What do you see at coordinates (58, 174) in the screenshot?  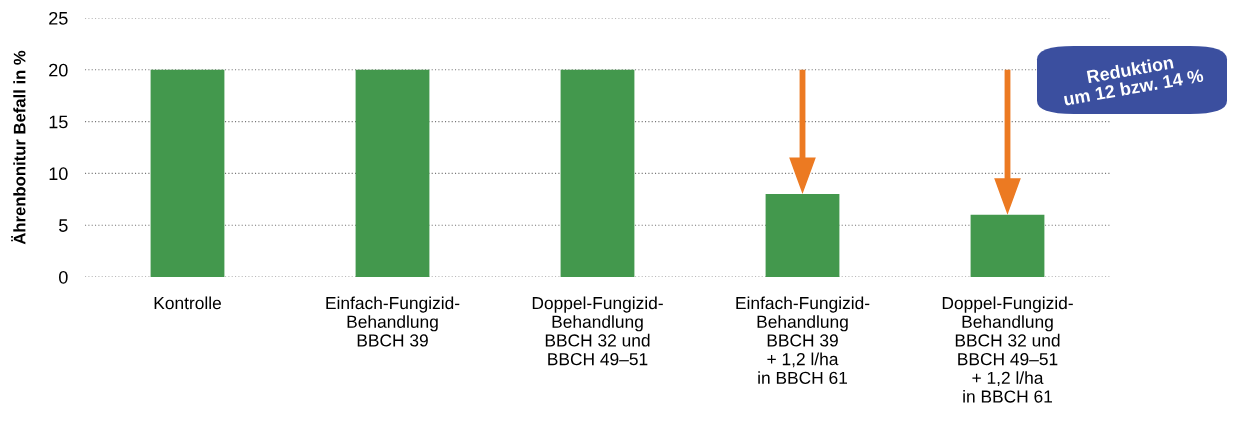 I see `y-tick-label: 10` at bounding box center [58, 174].